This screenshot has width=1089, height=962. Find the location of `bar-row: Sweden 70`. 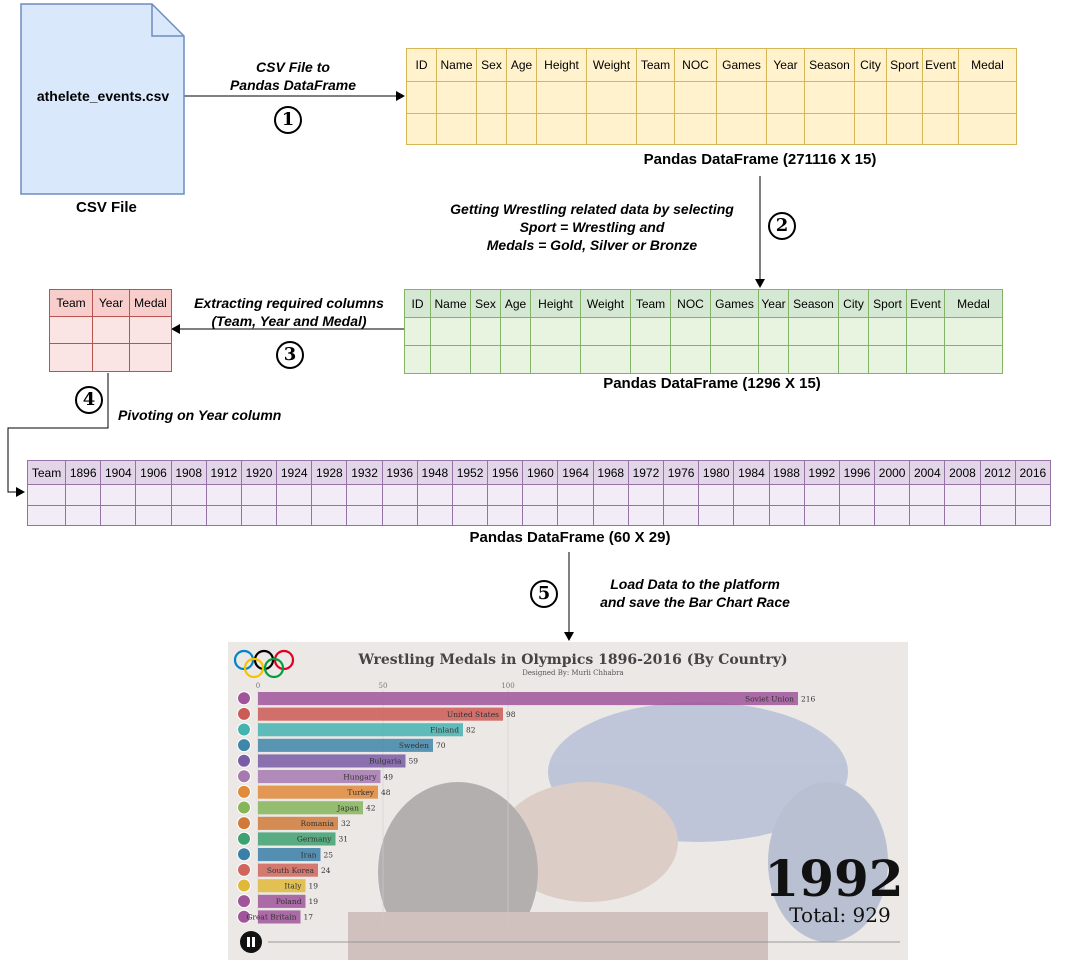

bar-row: Sweden 70 is located at coordinates (341, 745).